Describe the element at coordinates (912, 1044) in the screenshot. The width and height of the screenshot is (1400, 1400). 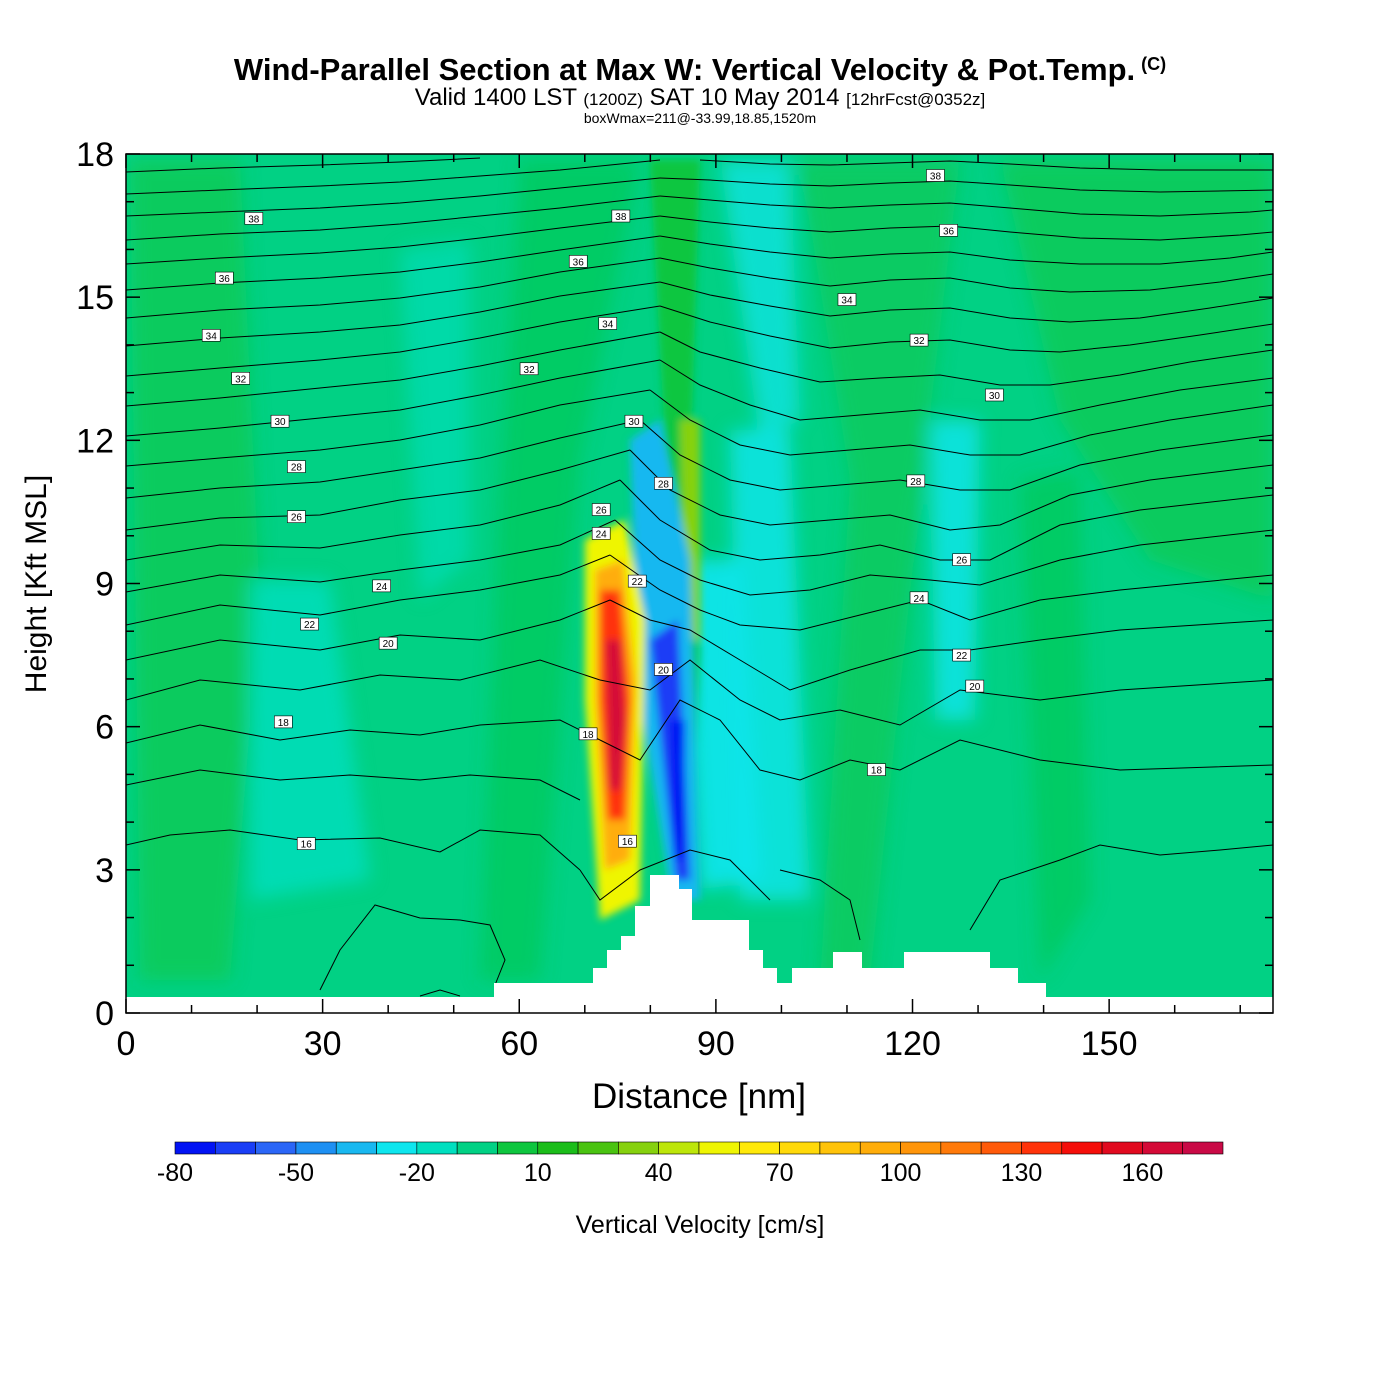
I see `x-tick-label: 120` at that location.